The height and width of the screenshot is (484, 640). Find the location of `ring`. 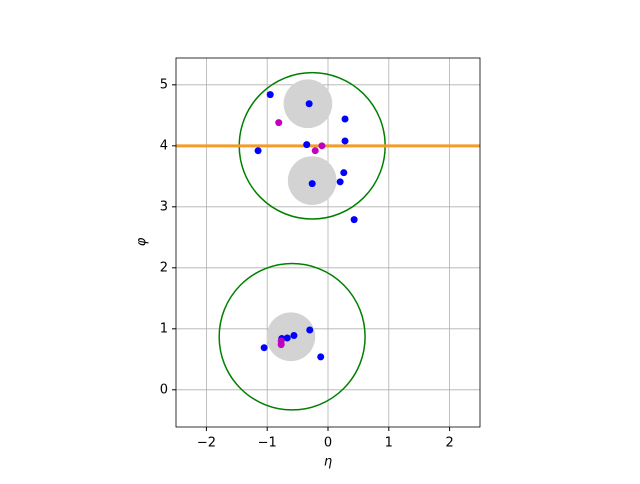

ring is located at coordinates (292, 336).